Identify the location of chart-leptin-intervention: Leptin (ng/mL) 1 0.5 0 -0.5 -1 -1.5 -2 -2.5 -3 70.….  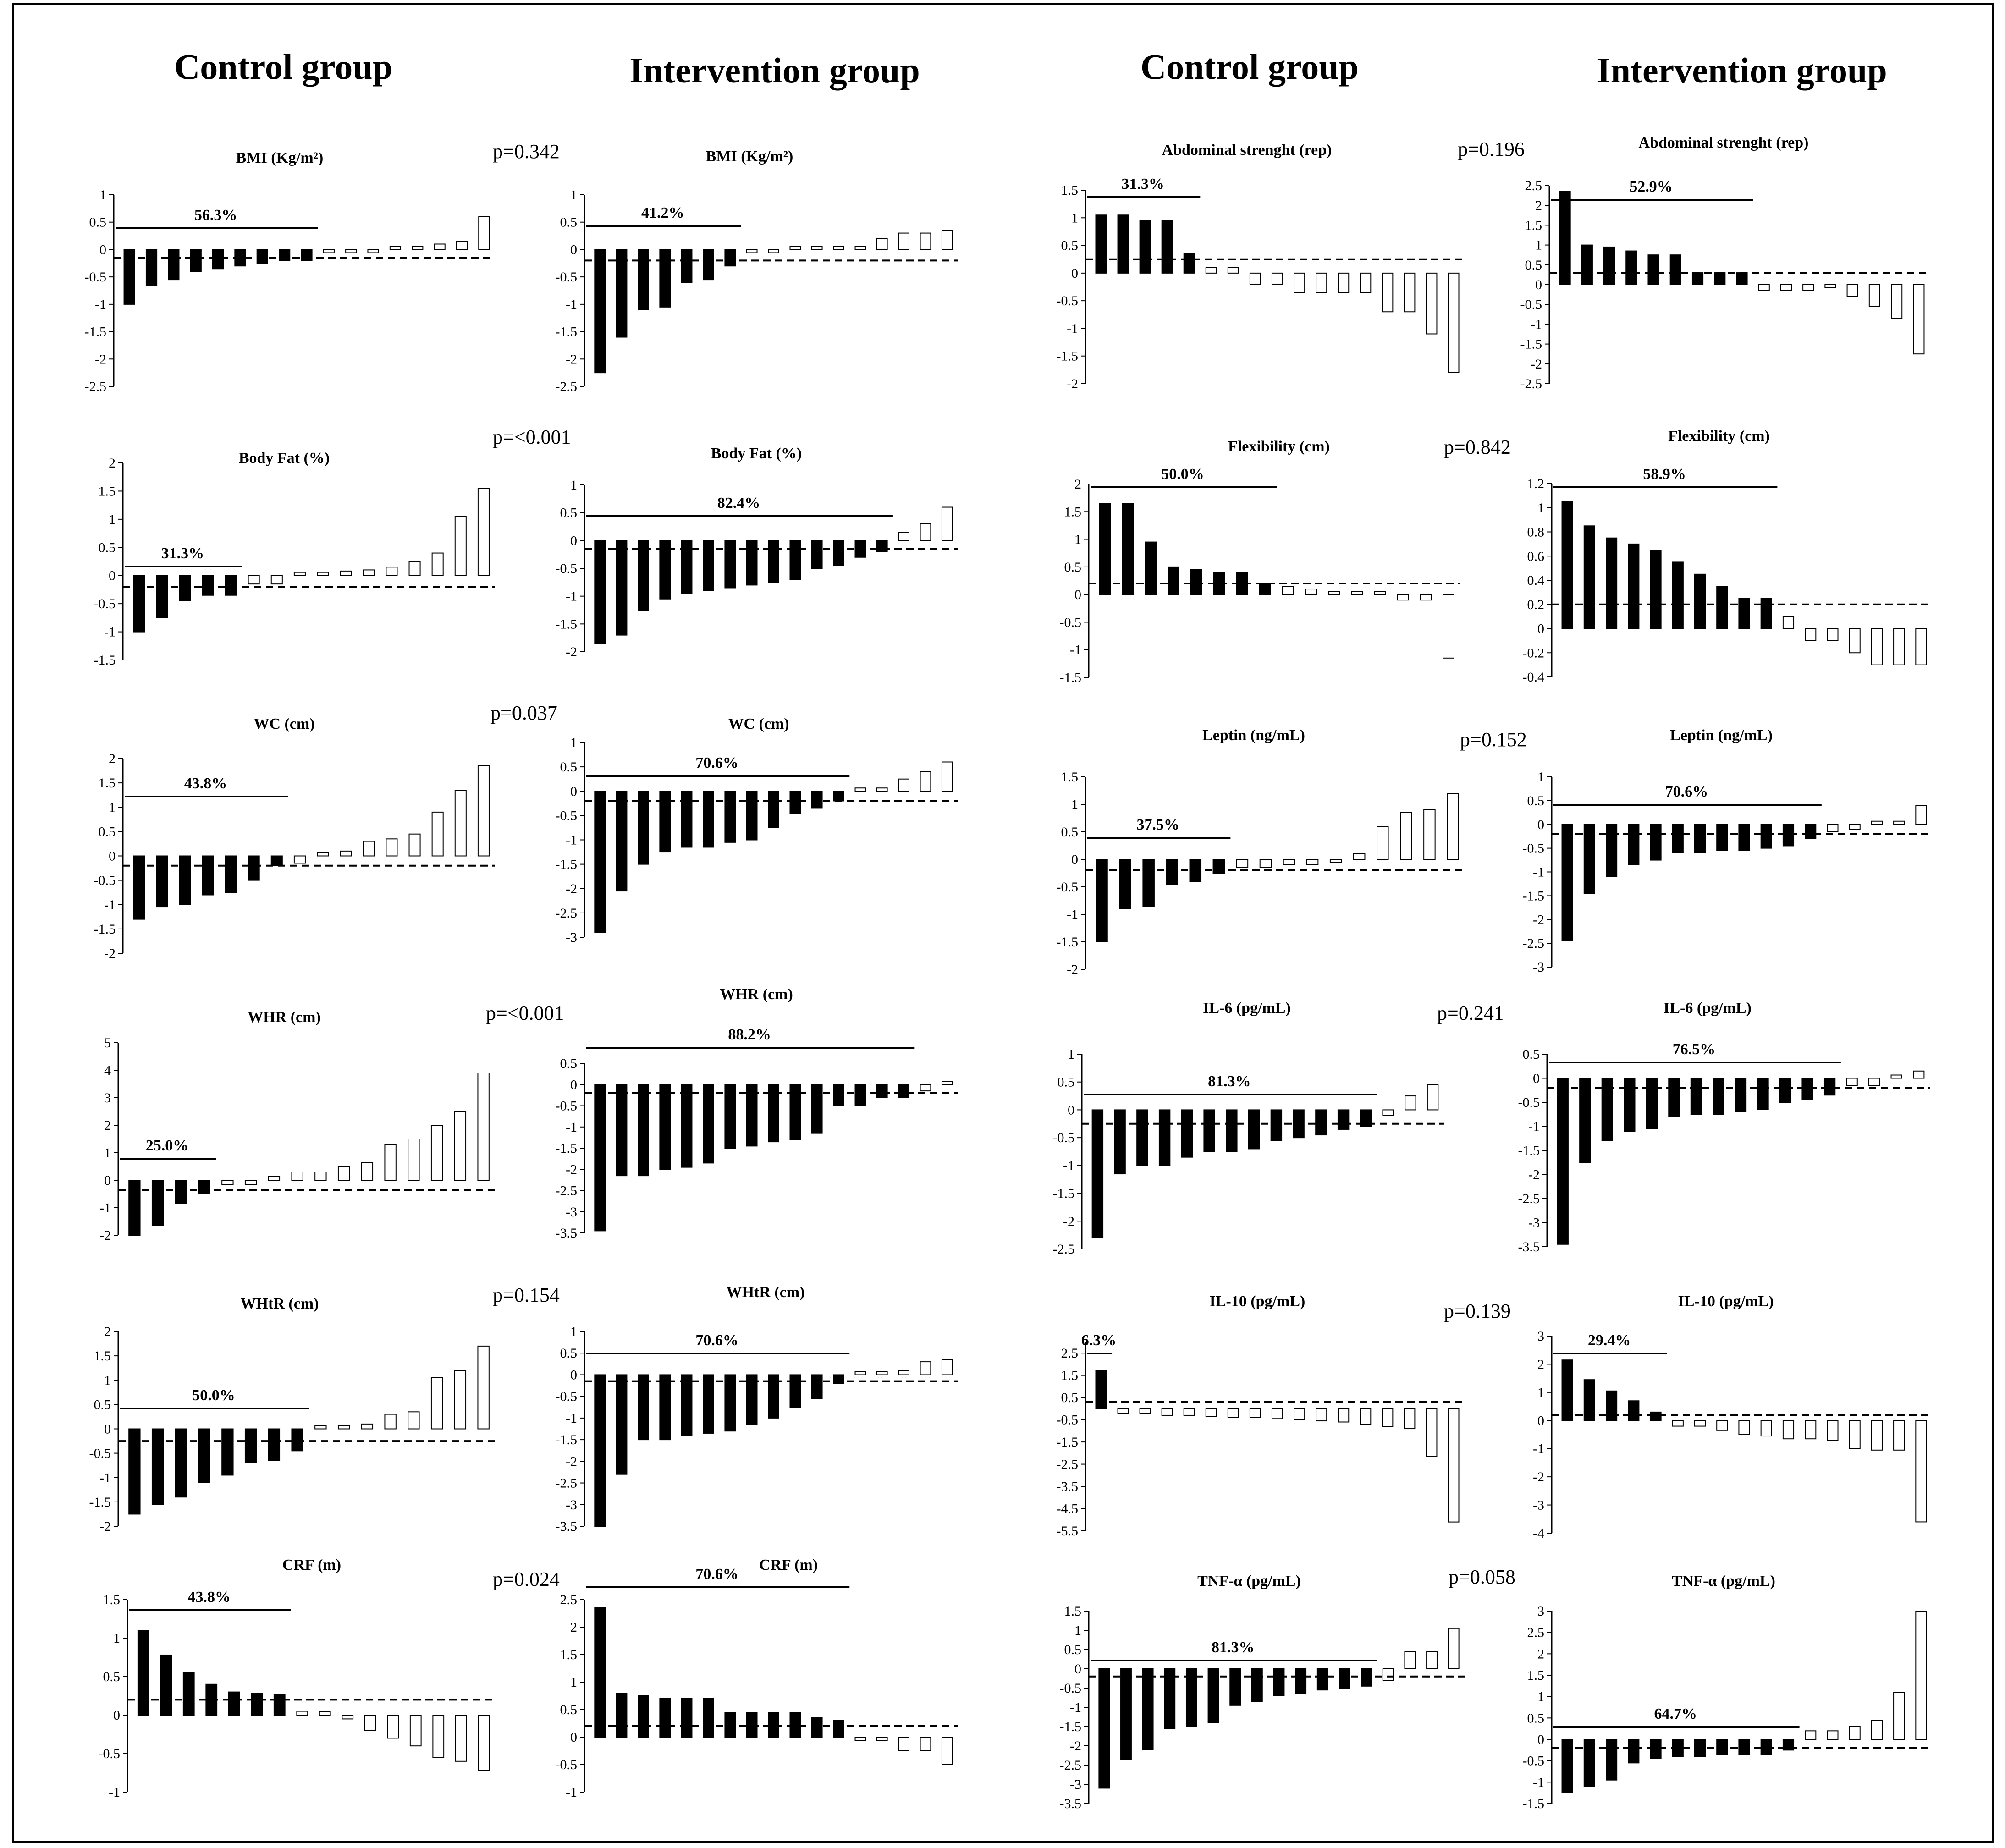
(1727, 851).